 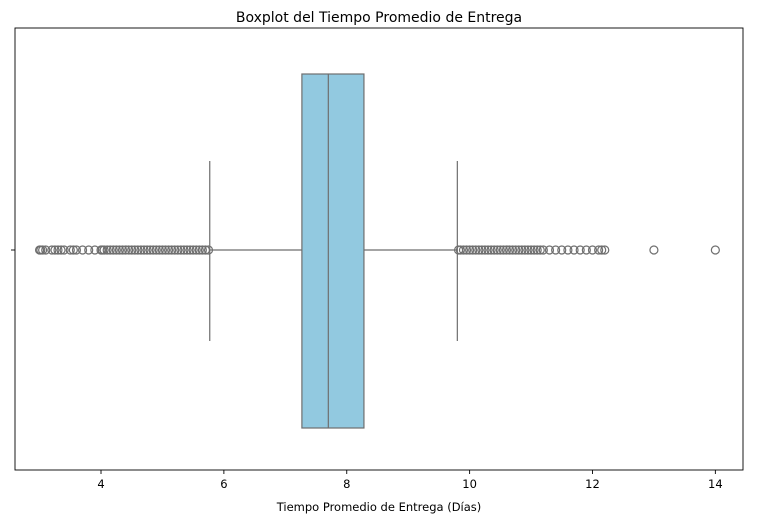 What do you see at coordinates (346, 484) in the screenshot?
I see `x-tick-label: 8` at bounding box center [346, 484].